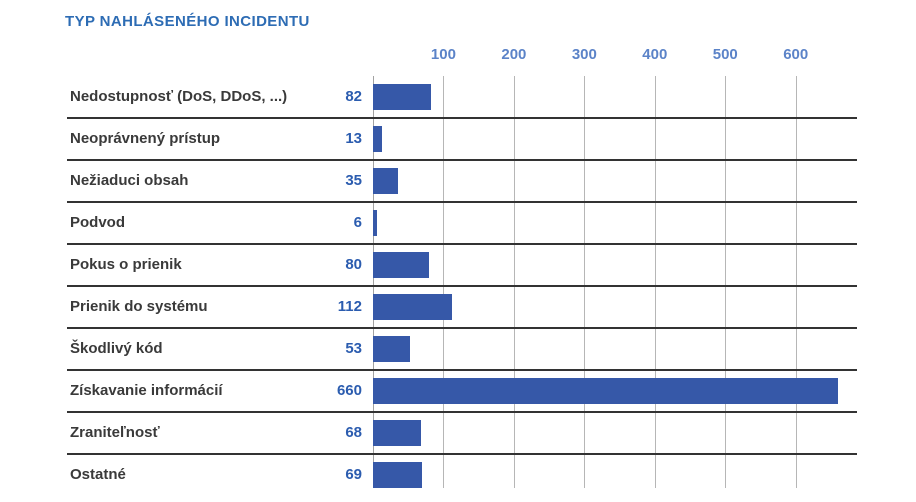 The width and height of the screenshot is (916, 502). What do you see at coordinates (725, 54) in the screenshot?
I see `x-tick-label: 500` at bounding box center [725, 54].